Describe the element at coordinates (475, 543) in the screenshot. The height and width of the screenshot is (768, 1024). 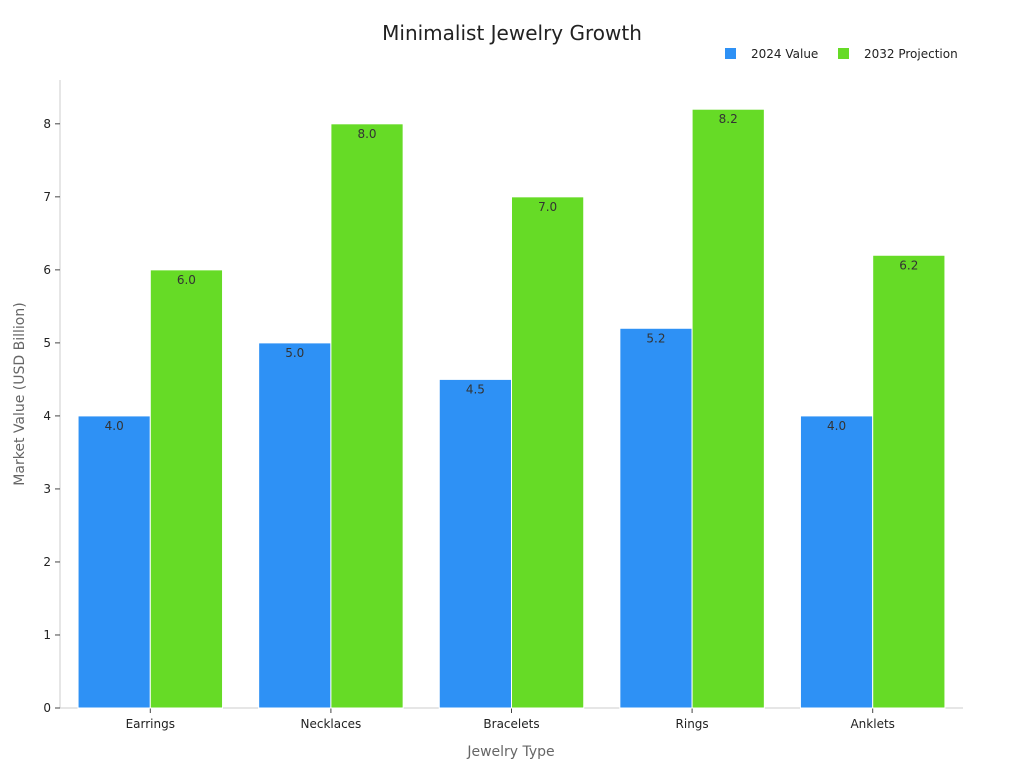
I see `bar-current-bracelets` at that location.